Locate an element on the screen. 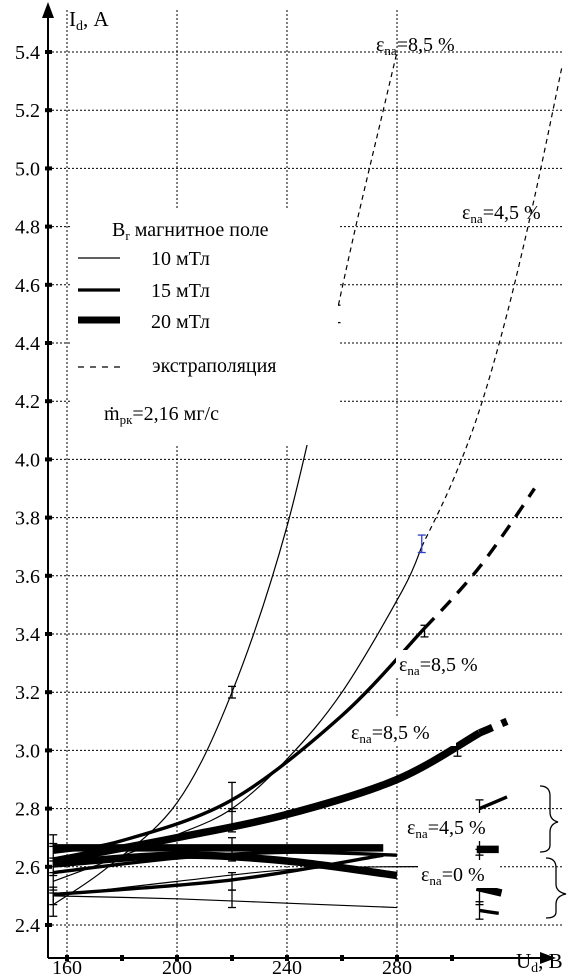 This screenshot has width=581, height=978. y-axis-arrow is located at coordinates (48, 10).